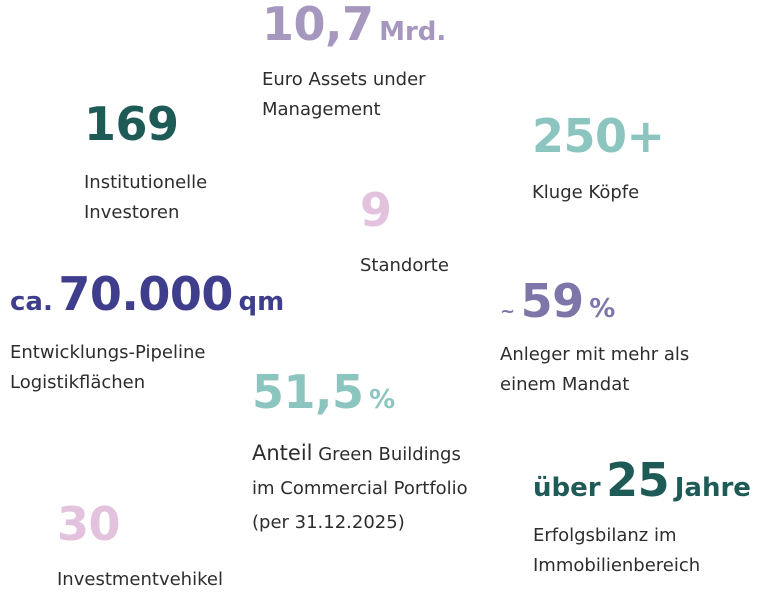  Describe the element at coordinates (565, 384) in the screenshot. I see `description-text: einem Mandat` at that location.